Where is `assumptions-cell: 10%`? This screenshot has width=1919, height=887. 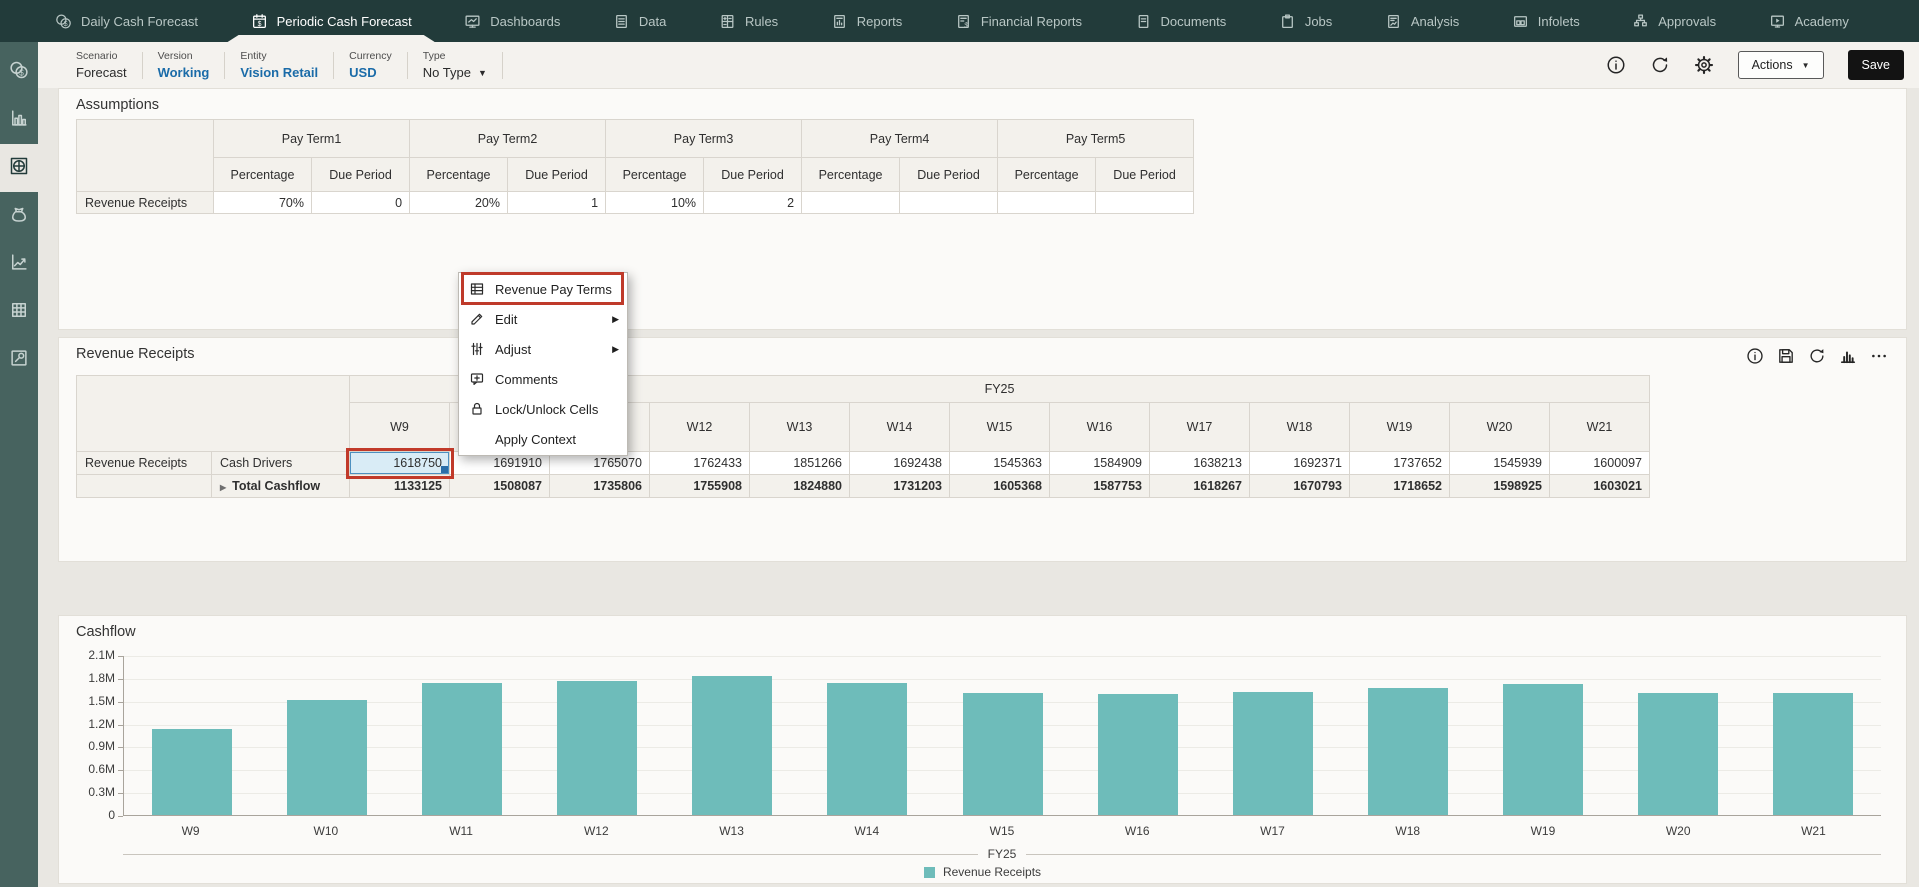 assumptions-cell: 10% is located at coordinates (655, 202).